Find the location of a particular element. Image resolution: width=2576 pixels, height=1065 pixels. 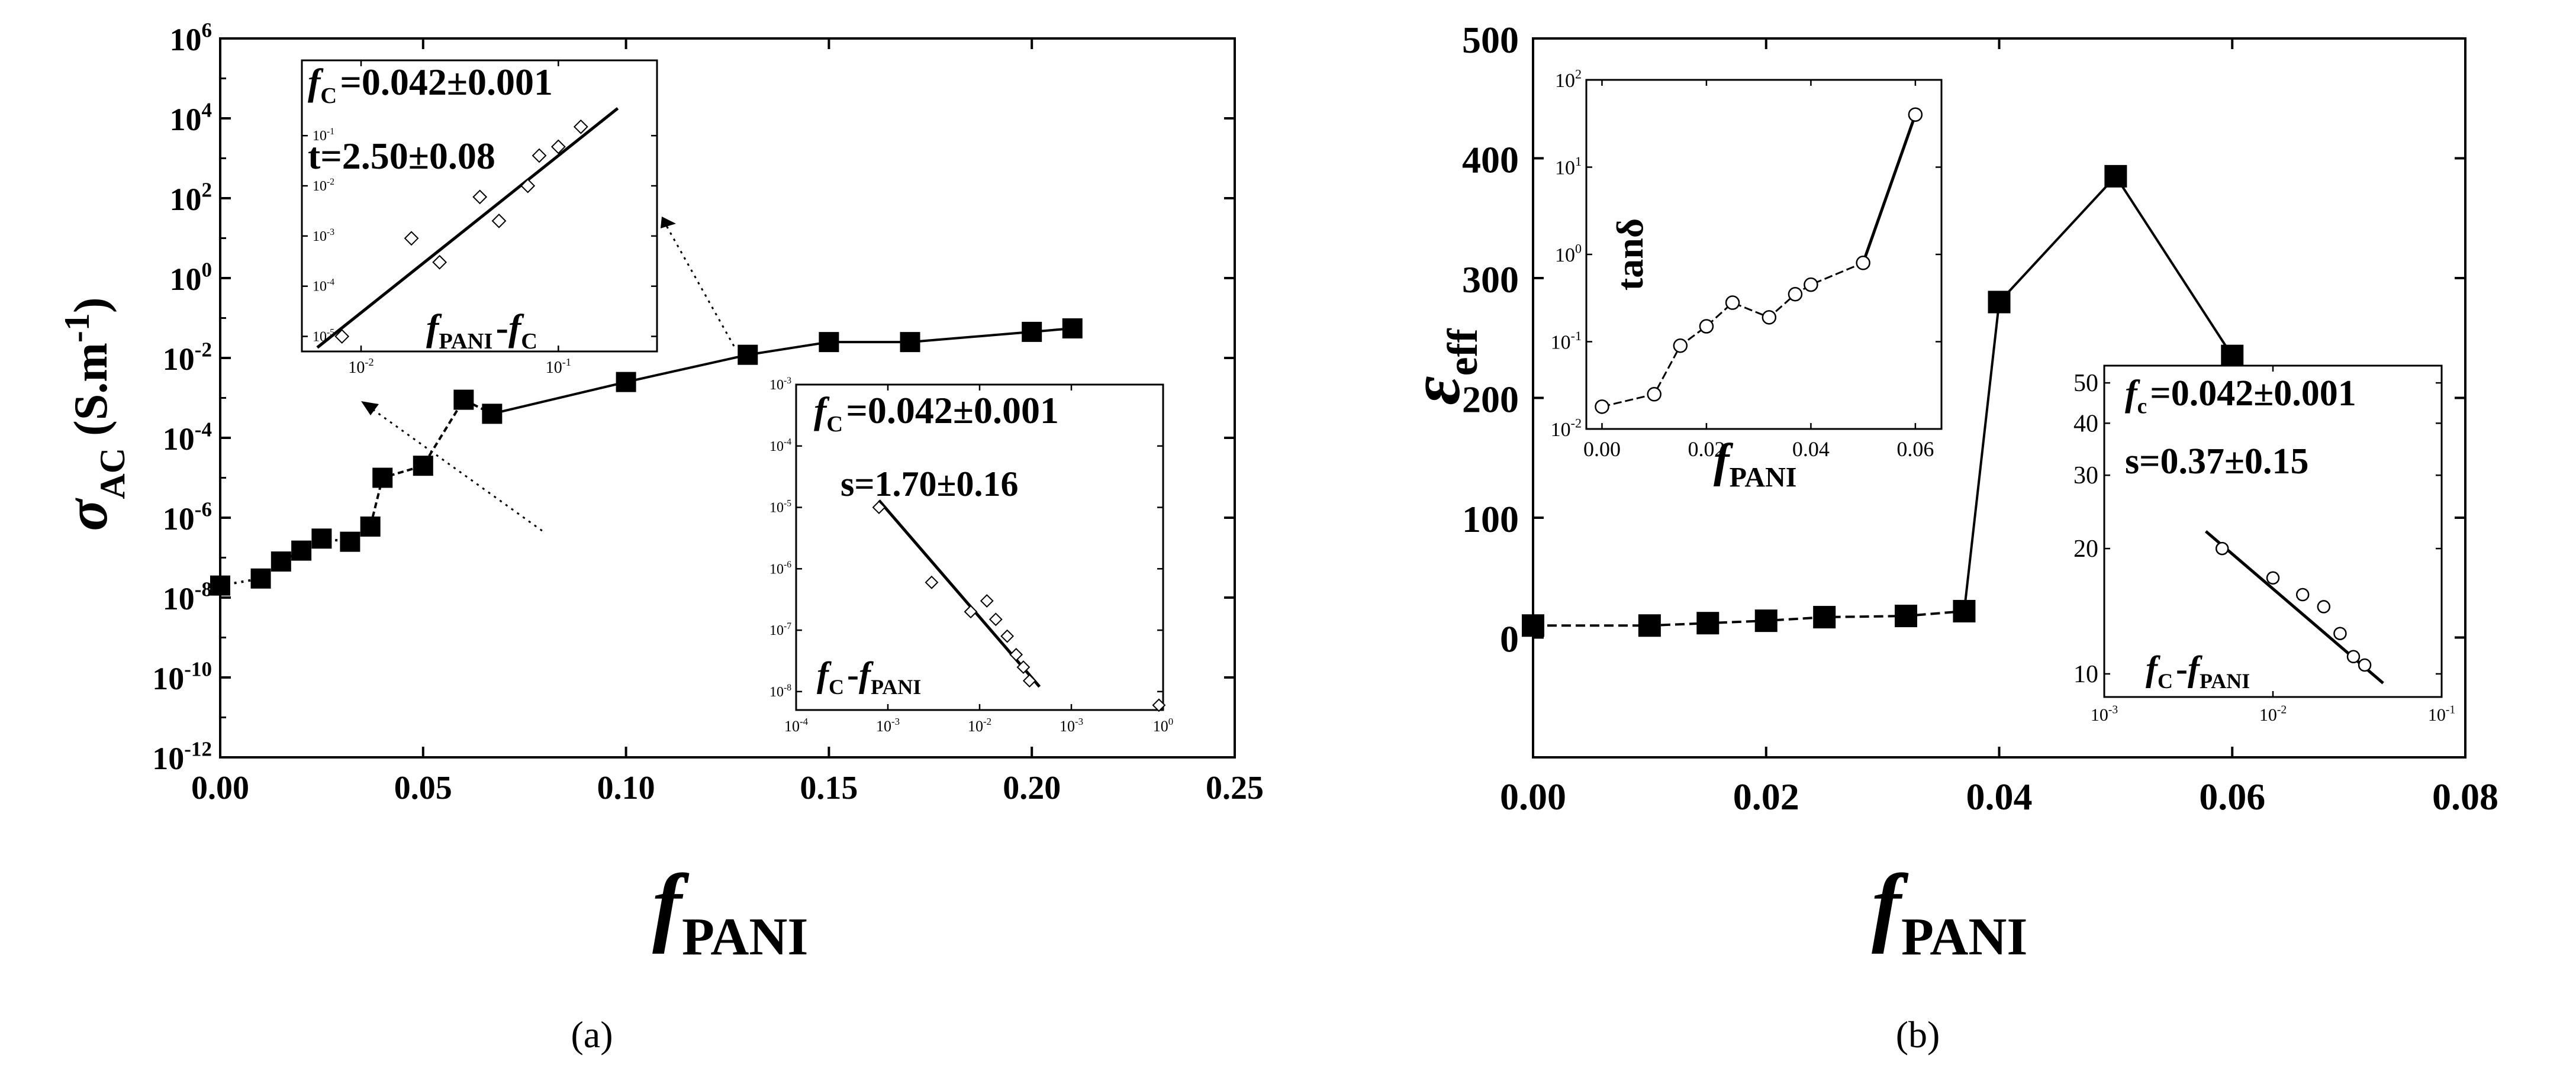

x-tick-label: 0.00 is located at coordinates (1602, 449).